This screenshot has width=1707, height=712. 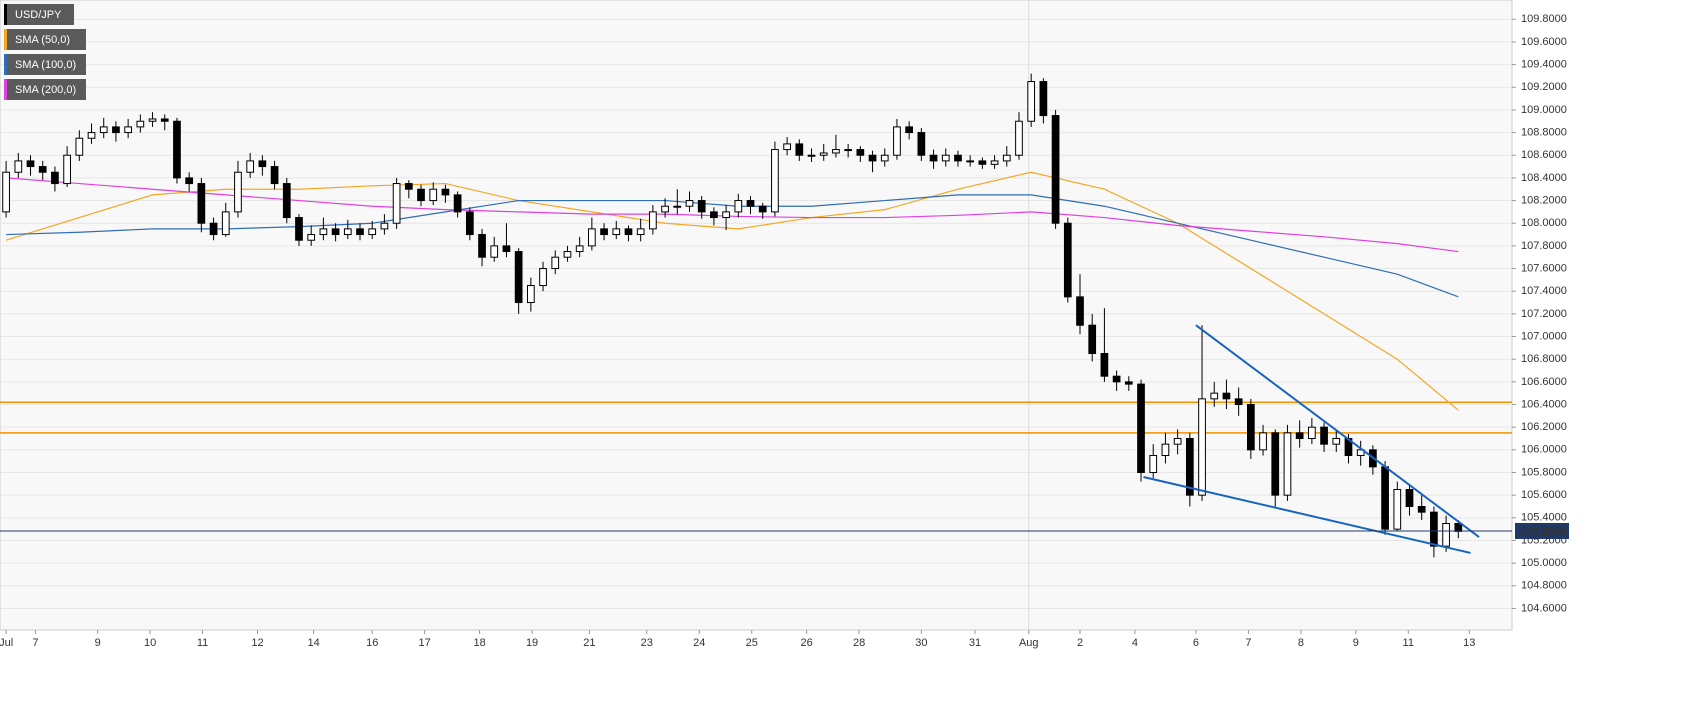 What do you see at coordinates (1544, 155) in the screenshot?
I see `y-tick-label: 108.6000` at bounding box center [1544, 155].